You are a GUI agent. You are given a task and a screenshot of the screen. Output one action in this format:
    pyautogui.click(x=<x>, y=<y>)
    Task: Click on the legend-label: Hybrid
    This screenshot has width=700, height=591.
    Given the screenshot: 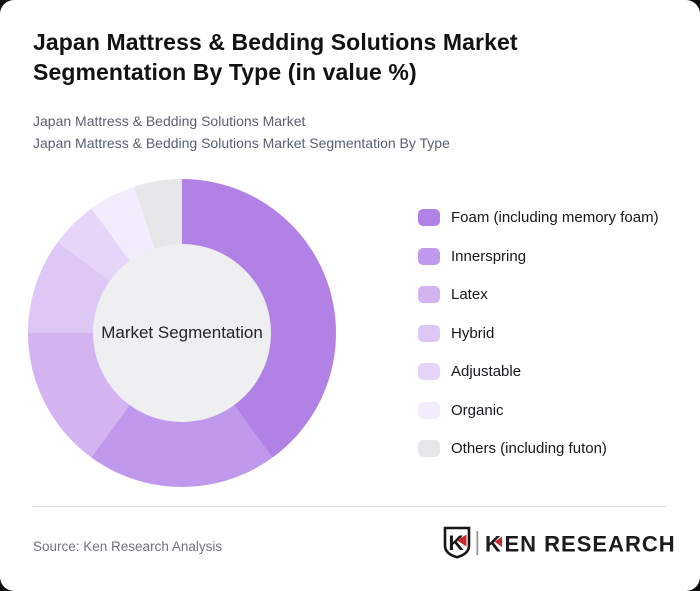 What is the action you would take?
    pyautogui.click(x=473, y=333)
    